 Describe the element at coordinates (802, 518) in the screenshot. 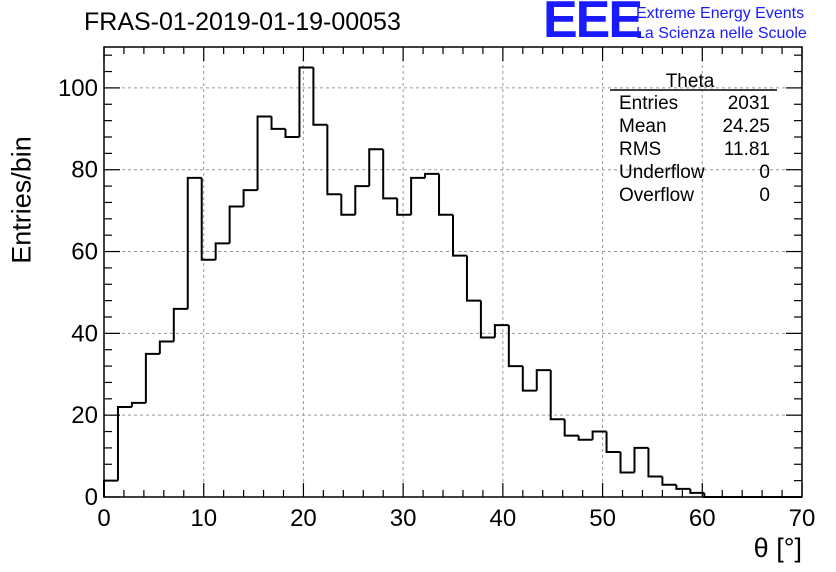

I see `x-tick-label: 70` at that location.